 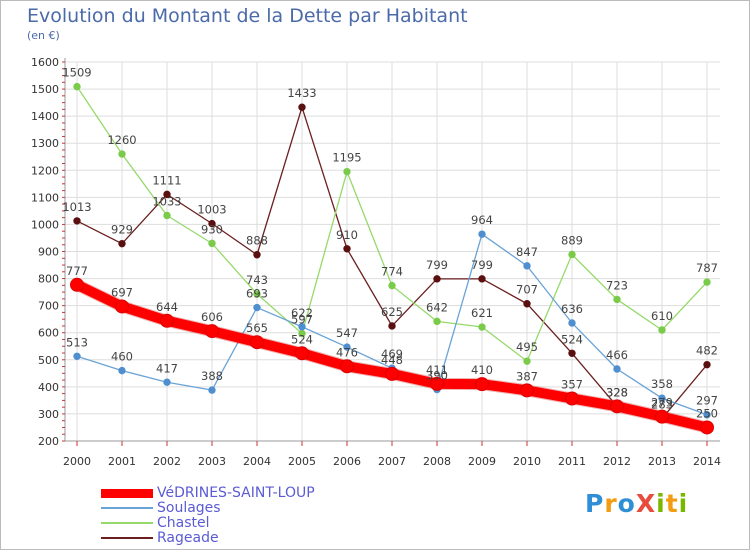 What do you see at coordinates (572, 461) in the screenshot?
I see `x-tick-label: 2011` at bounding box center [572, 461].